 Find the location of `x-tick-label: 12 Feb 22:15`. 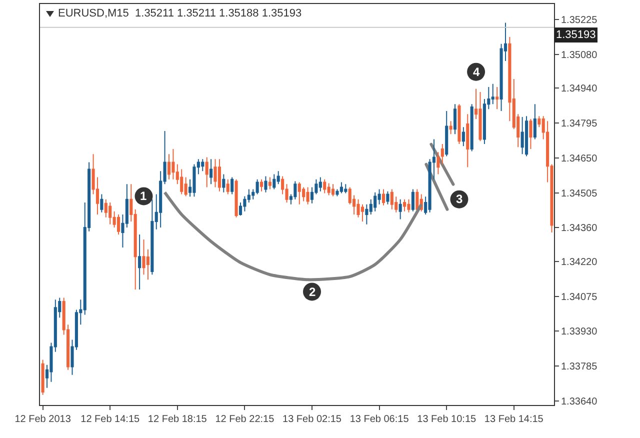

x-tick-label: 12 Feb 22:15 is located at coordinates (245, 419).